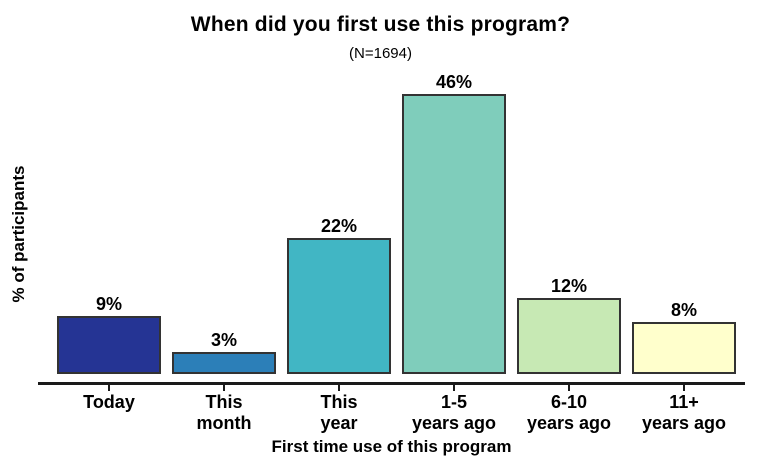 The width and height of the screenshot is (761, 476). I want to click on bar-group: 9%, so click(109, 334).